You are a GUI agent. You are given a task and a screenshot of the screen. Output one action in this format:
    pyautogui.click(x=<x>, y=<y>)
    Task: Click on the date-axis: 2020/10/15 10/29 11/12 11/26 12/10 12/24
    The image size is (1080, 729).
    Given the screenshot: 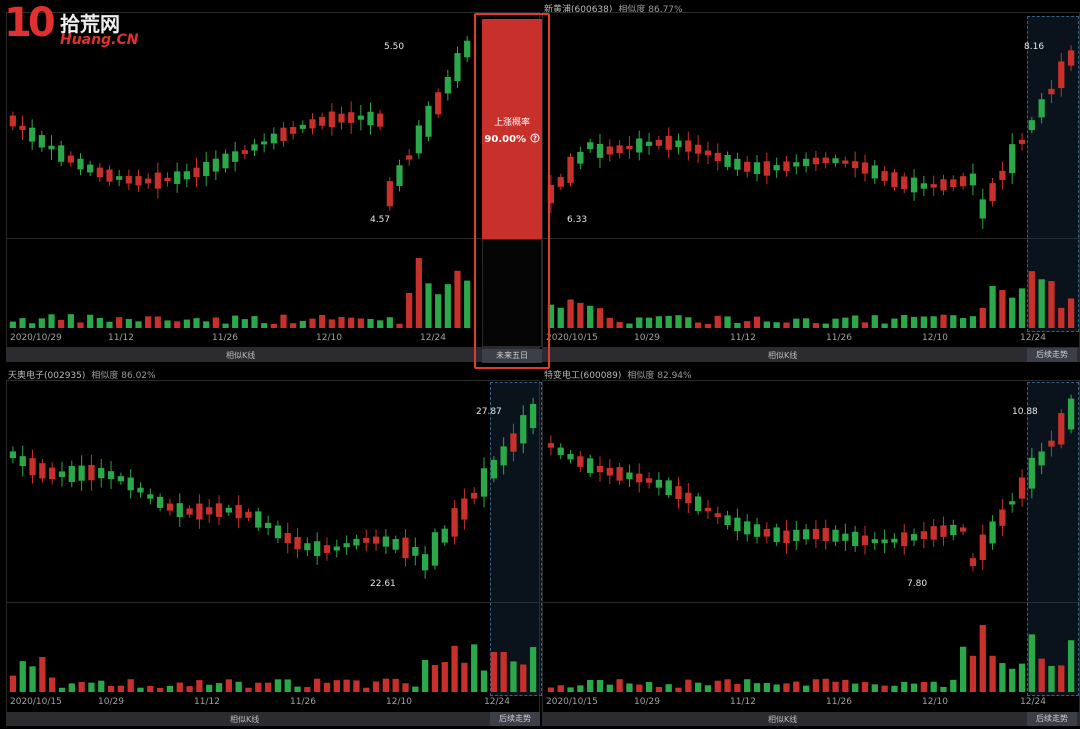 What is the action you would take?
    pyautogui.click(x=270, y=703)
    